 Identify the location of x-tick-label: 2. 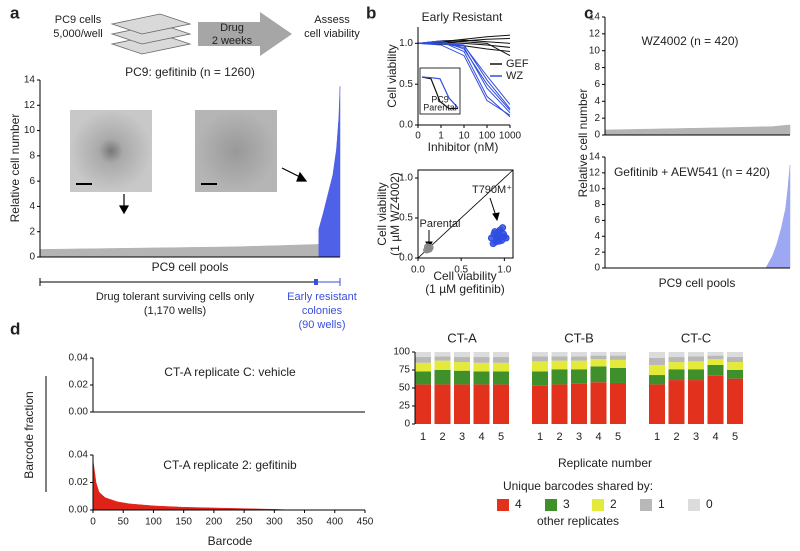
(676, 437).